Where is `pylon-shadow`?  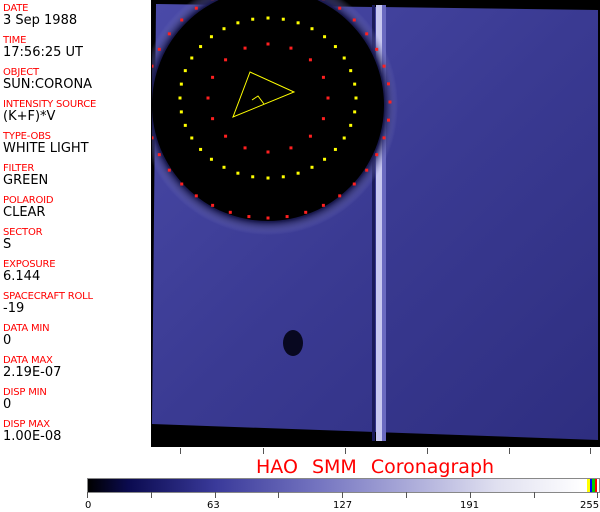
pylon-shadow is located at coordinates (373, 223).